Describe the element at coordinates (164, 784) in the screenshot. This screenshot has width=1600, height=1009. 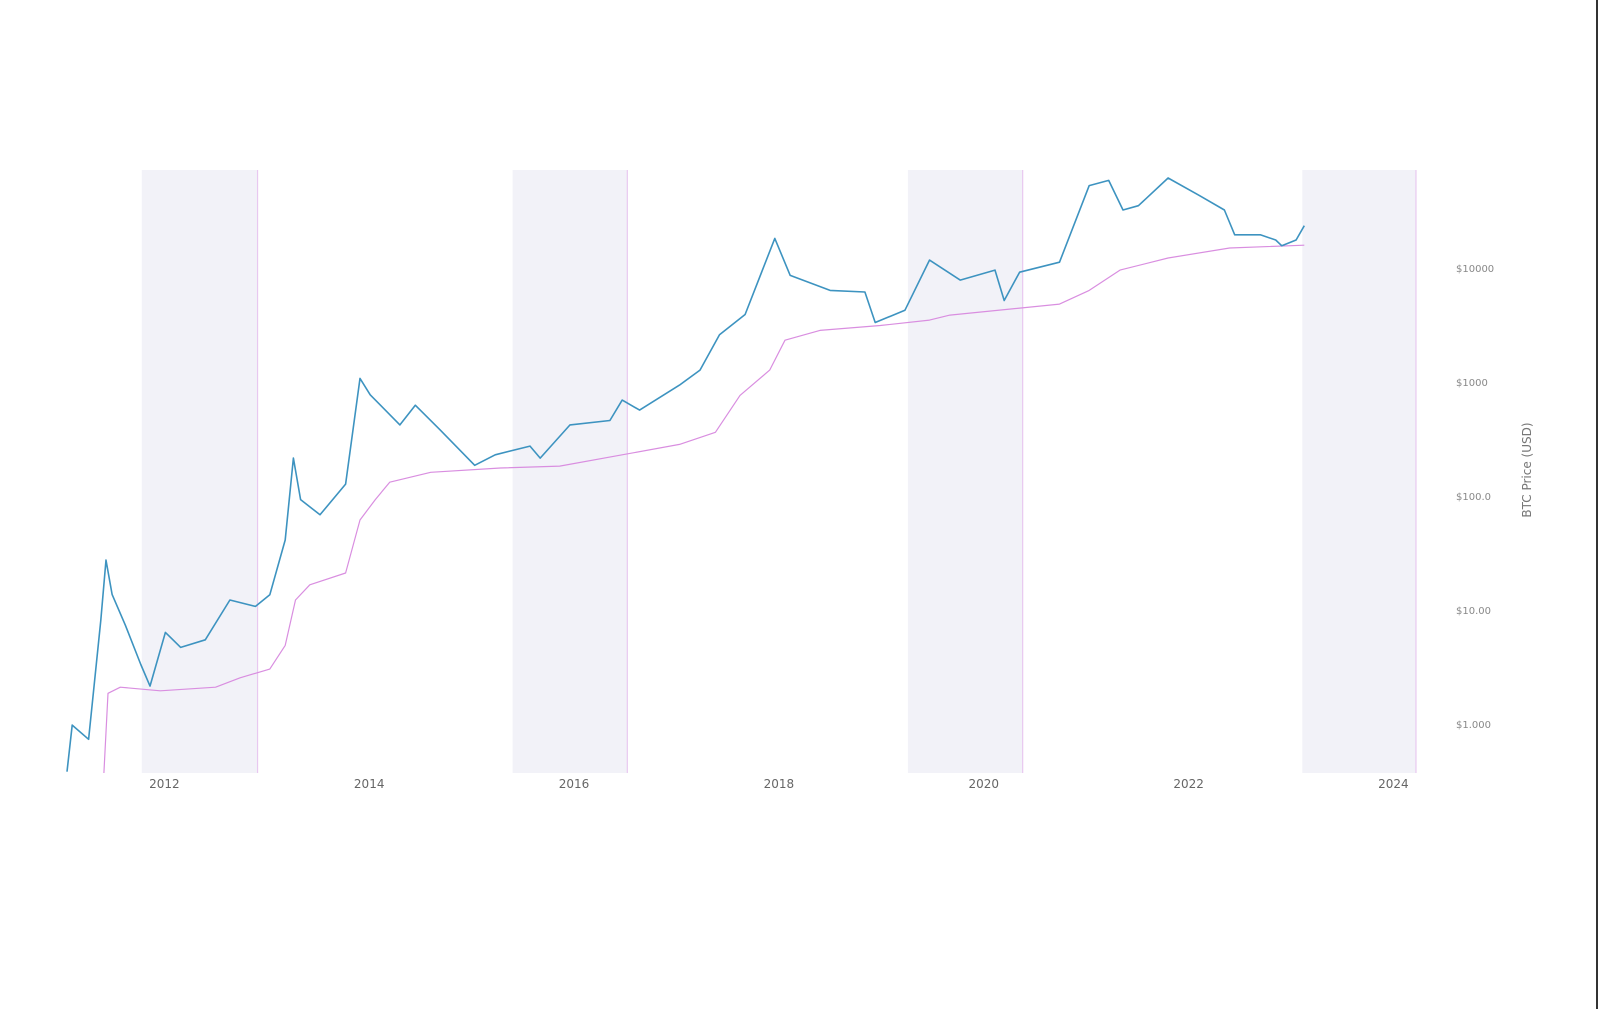
I see `x-tick-label: 2012` at that location.